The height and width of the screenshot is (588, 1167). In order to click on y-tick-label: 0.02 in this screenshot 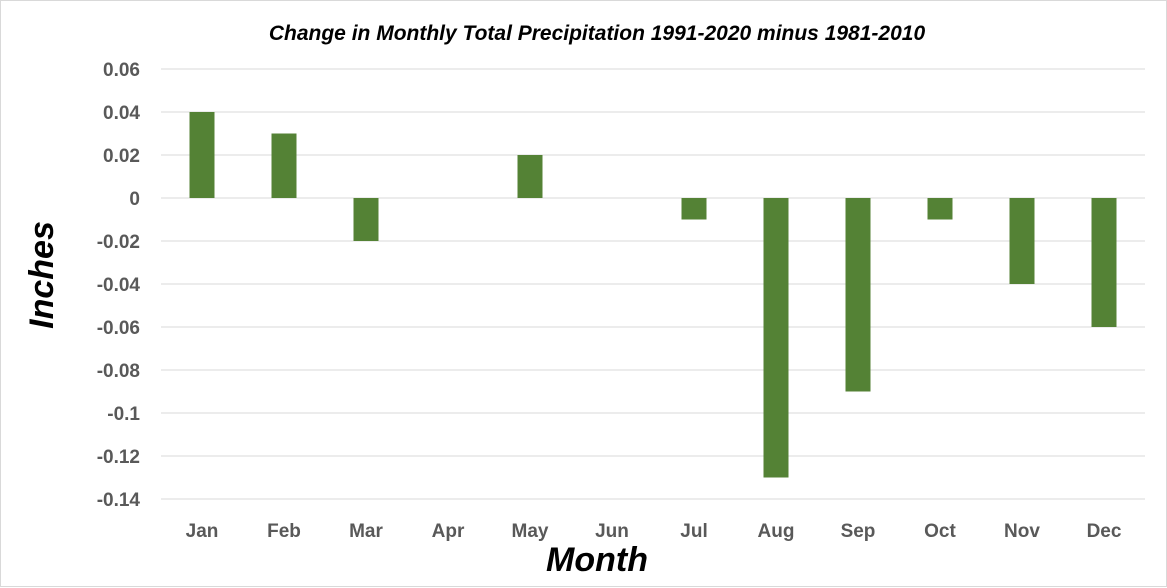, I will do `click(121, 156)`.